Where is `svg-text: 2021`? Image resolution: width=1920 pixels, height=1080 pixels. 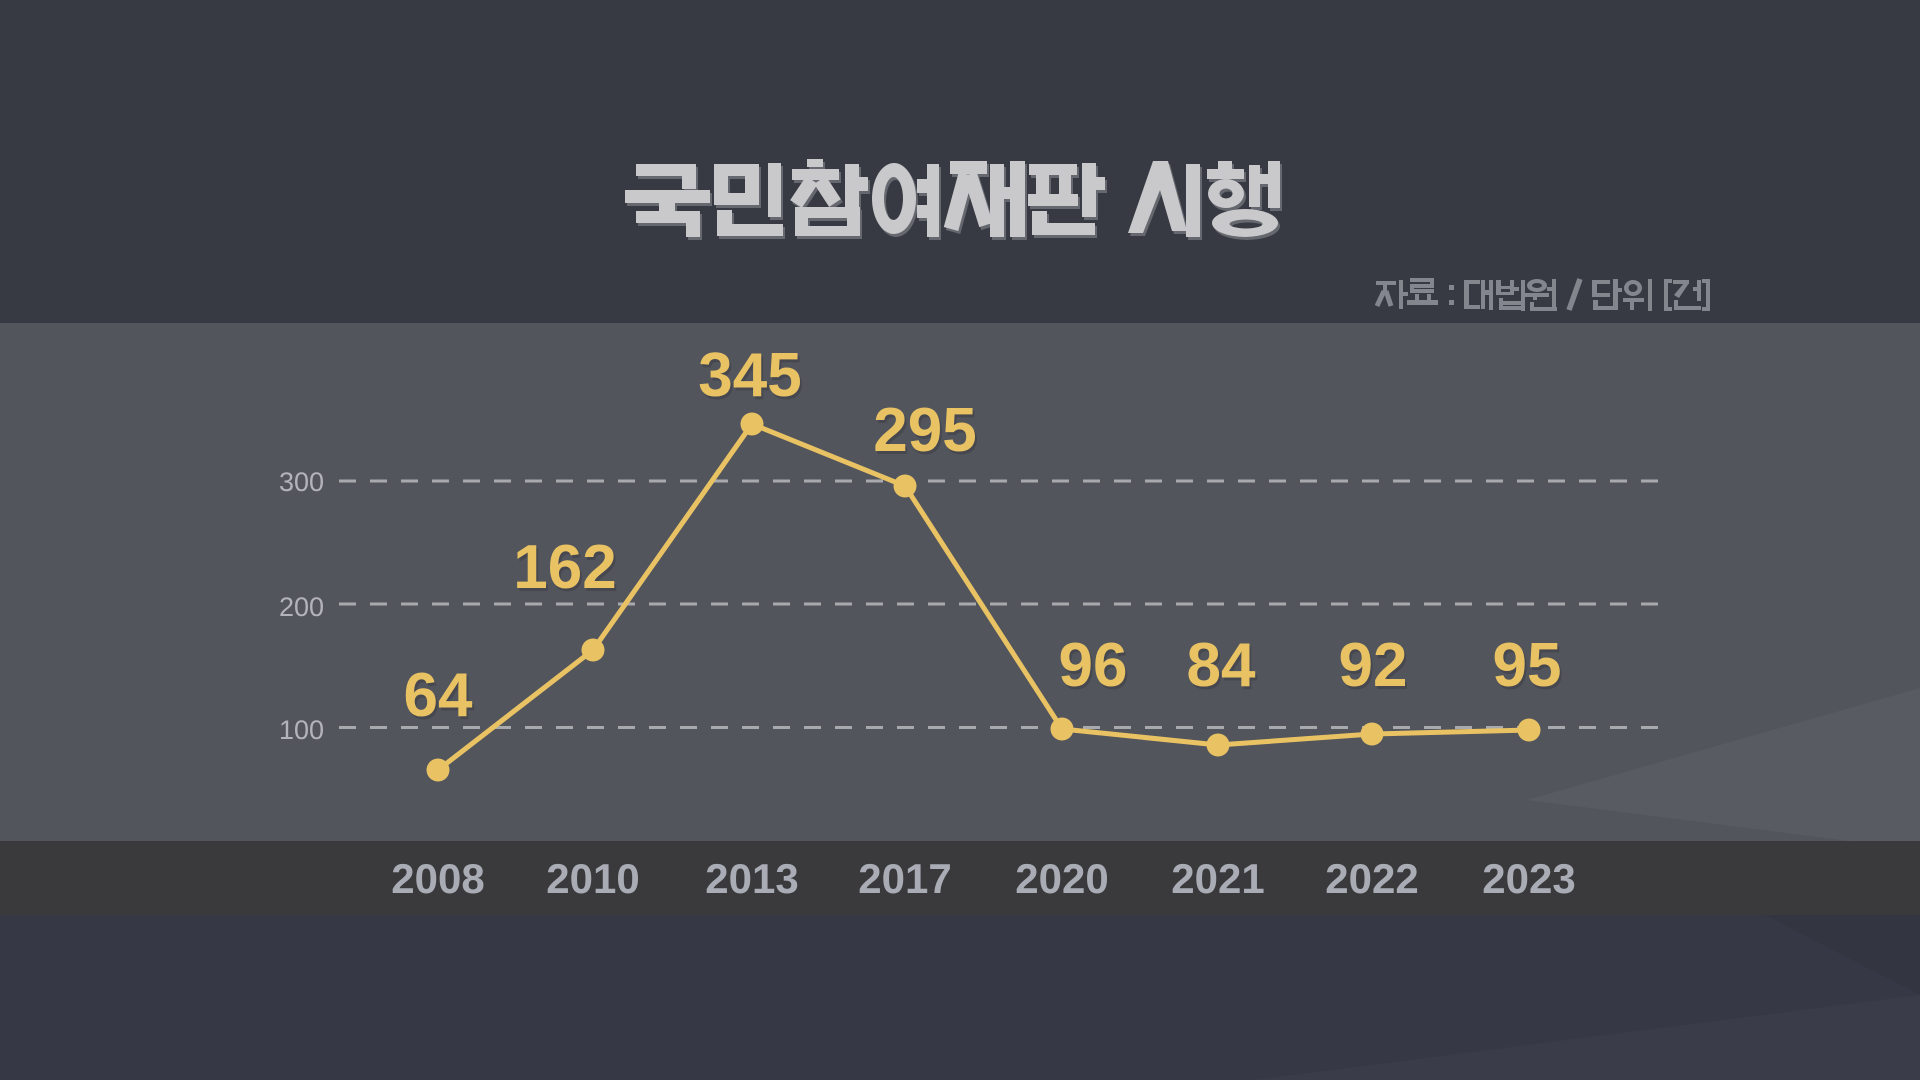 svg-text: 2021 is located at coordinates (1217, 878).